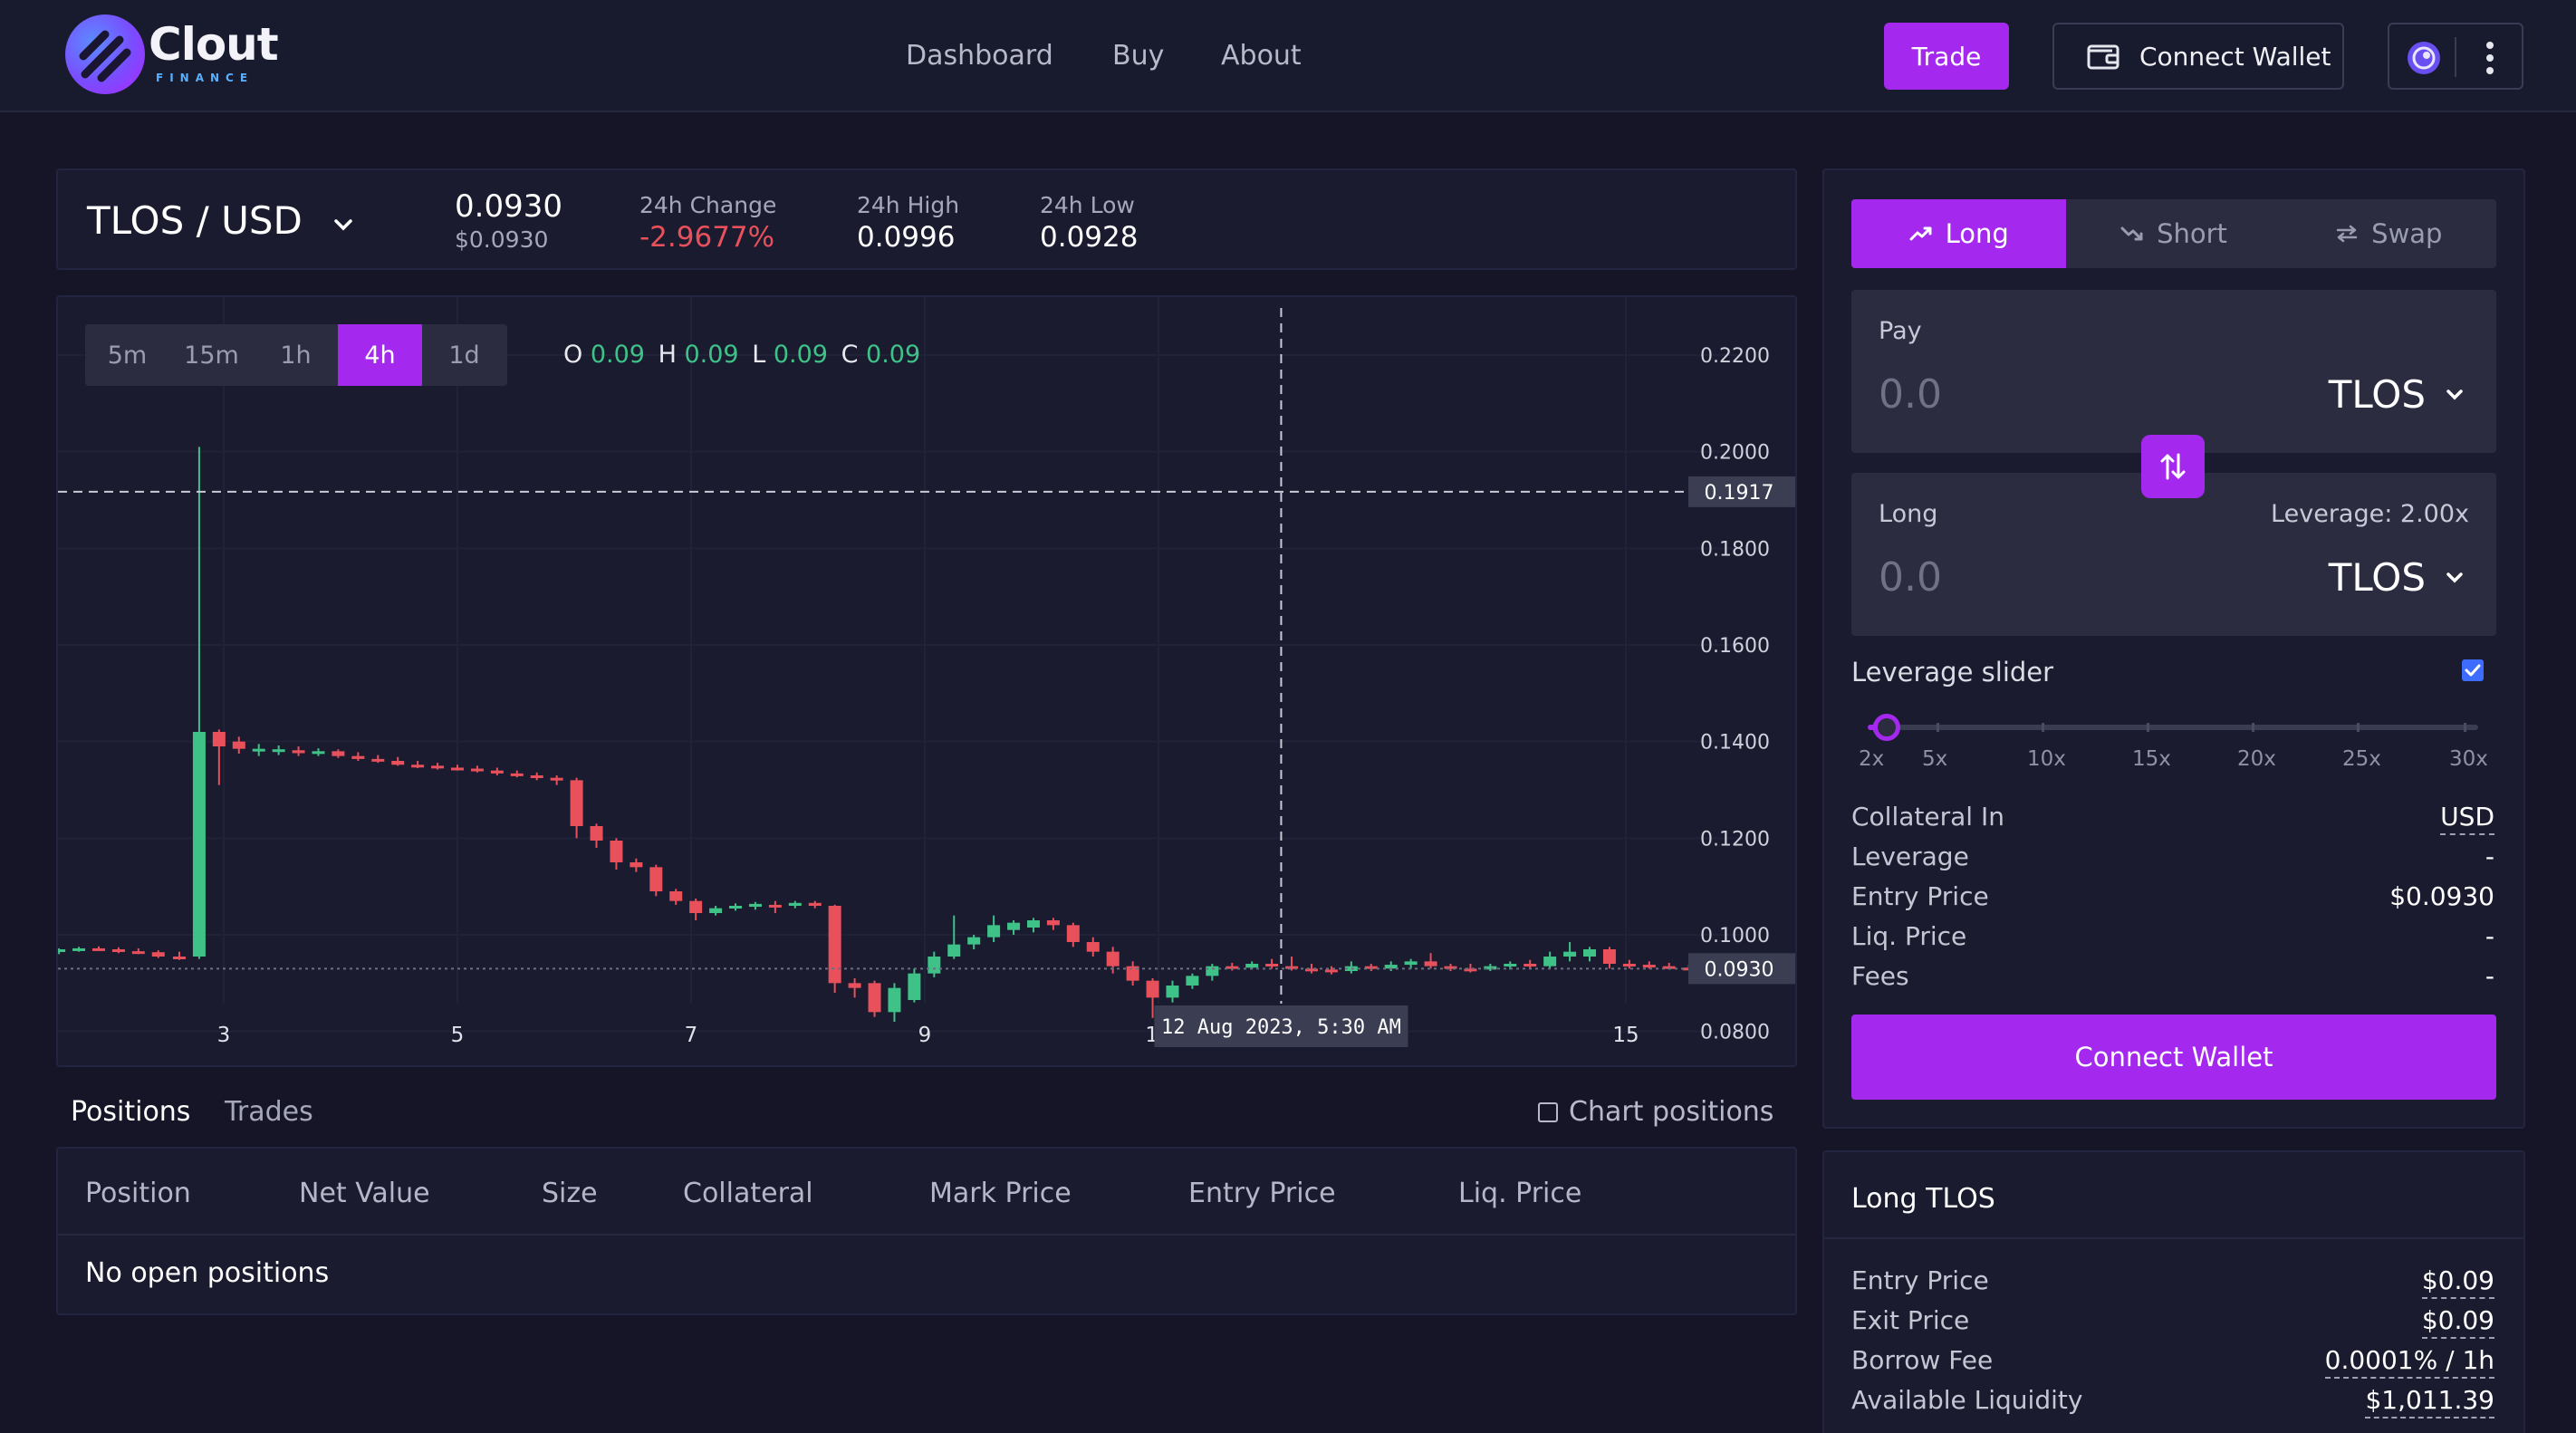 The image size is (2576, 1433). Describe the element at coordinates (2046, 759) in the screenshot. I see `leverage-mark-10x: 10x` at that location.